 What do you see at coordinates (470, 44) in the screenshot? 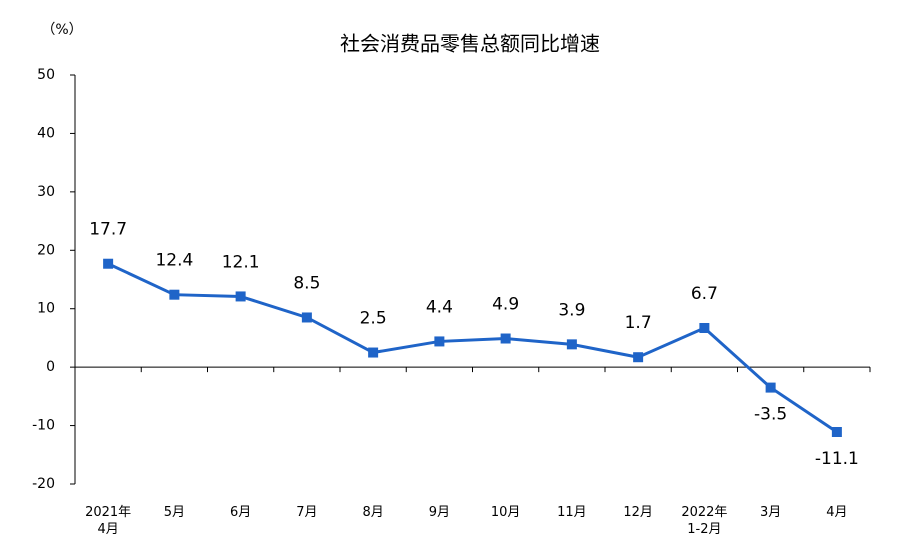
I see `chart-title: 社会消费品零售总额同比增速` at bounding box center [470, 44].